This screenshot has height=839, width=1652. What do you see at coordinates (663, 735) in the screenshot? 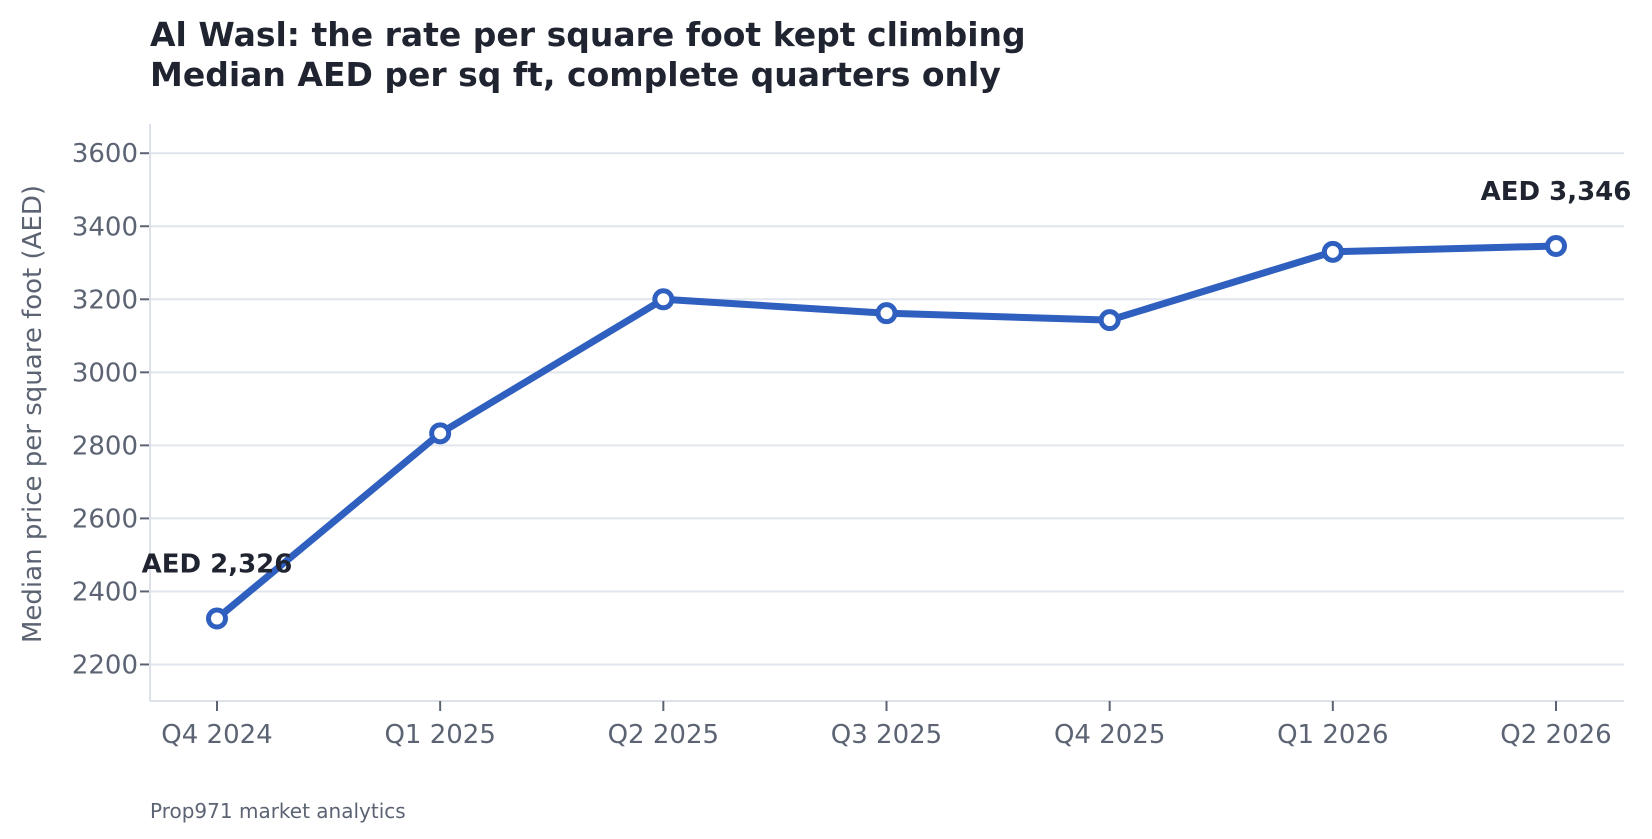
I see `x-tick-label: Q2 2025` at bounding box center [663, 735].